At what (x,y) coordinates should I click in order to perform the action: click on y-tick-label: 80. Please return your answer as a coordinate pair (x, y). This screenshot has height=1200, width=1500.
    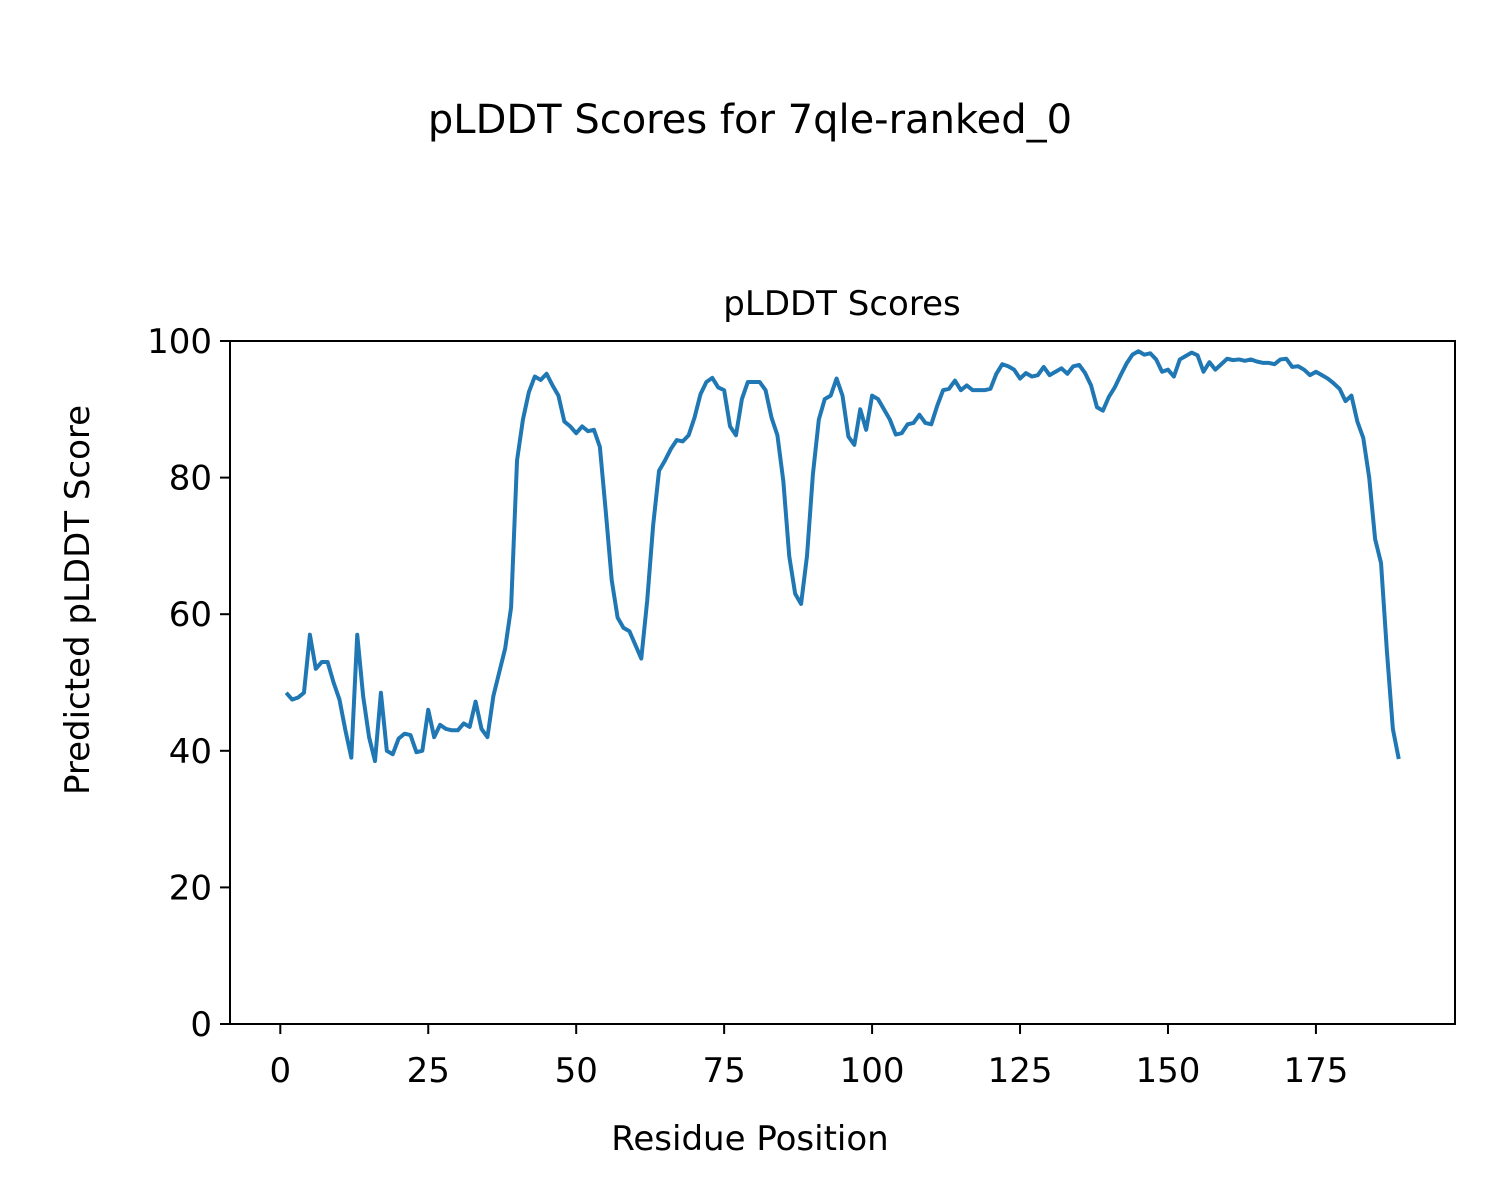
    Looking at the image, I should click on (190, 479).